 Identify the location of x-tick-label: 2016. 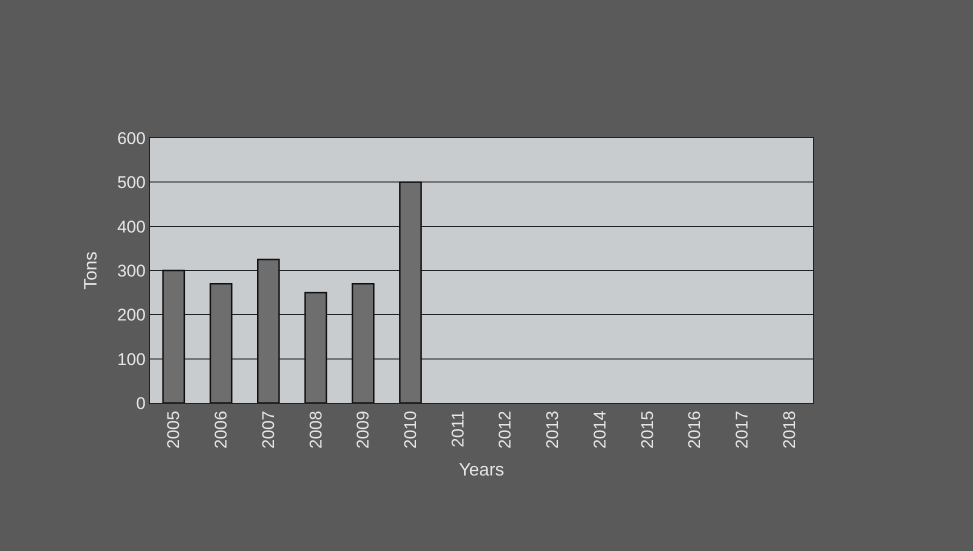
(694, 429).